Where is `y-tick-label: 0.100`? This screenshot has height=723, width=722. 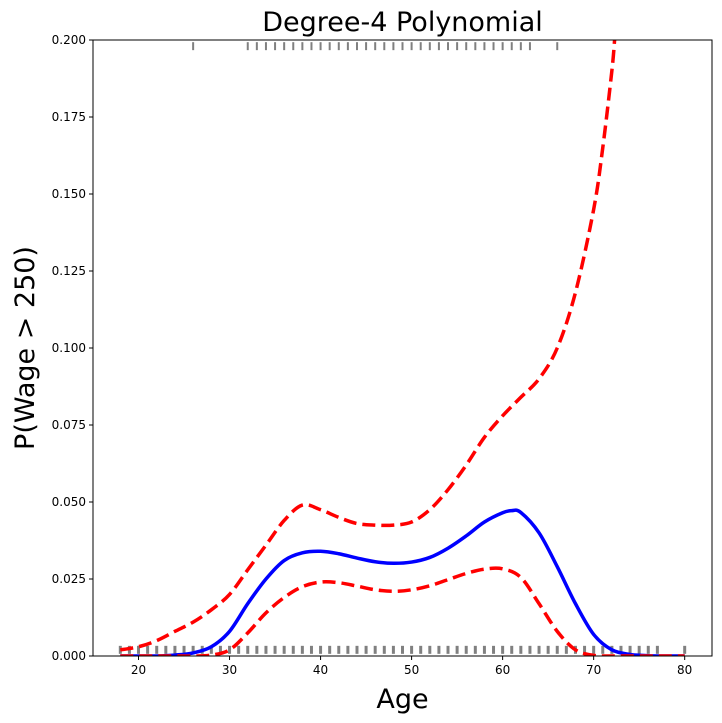
y-tick-label: 0.100 is located at coordinates (69, 348).